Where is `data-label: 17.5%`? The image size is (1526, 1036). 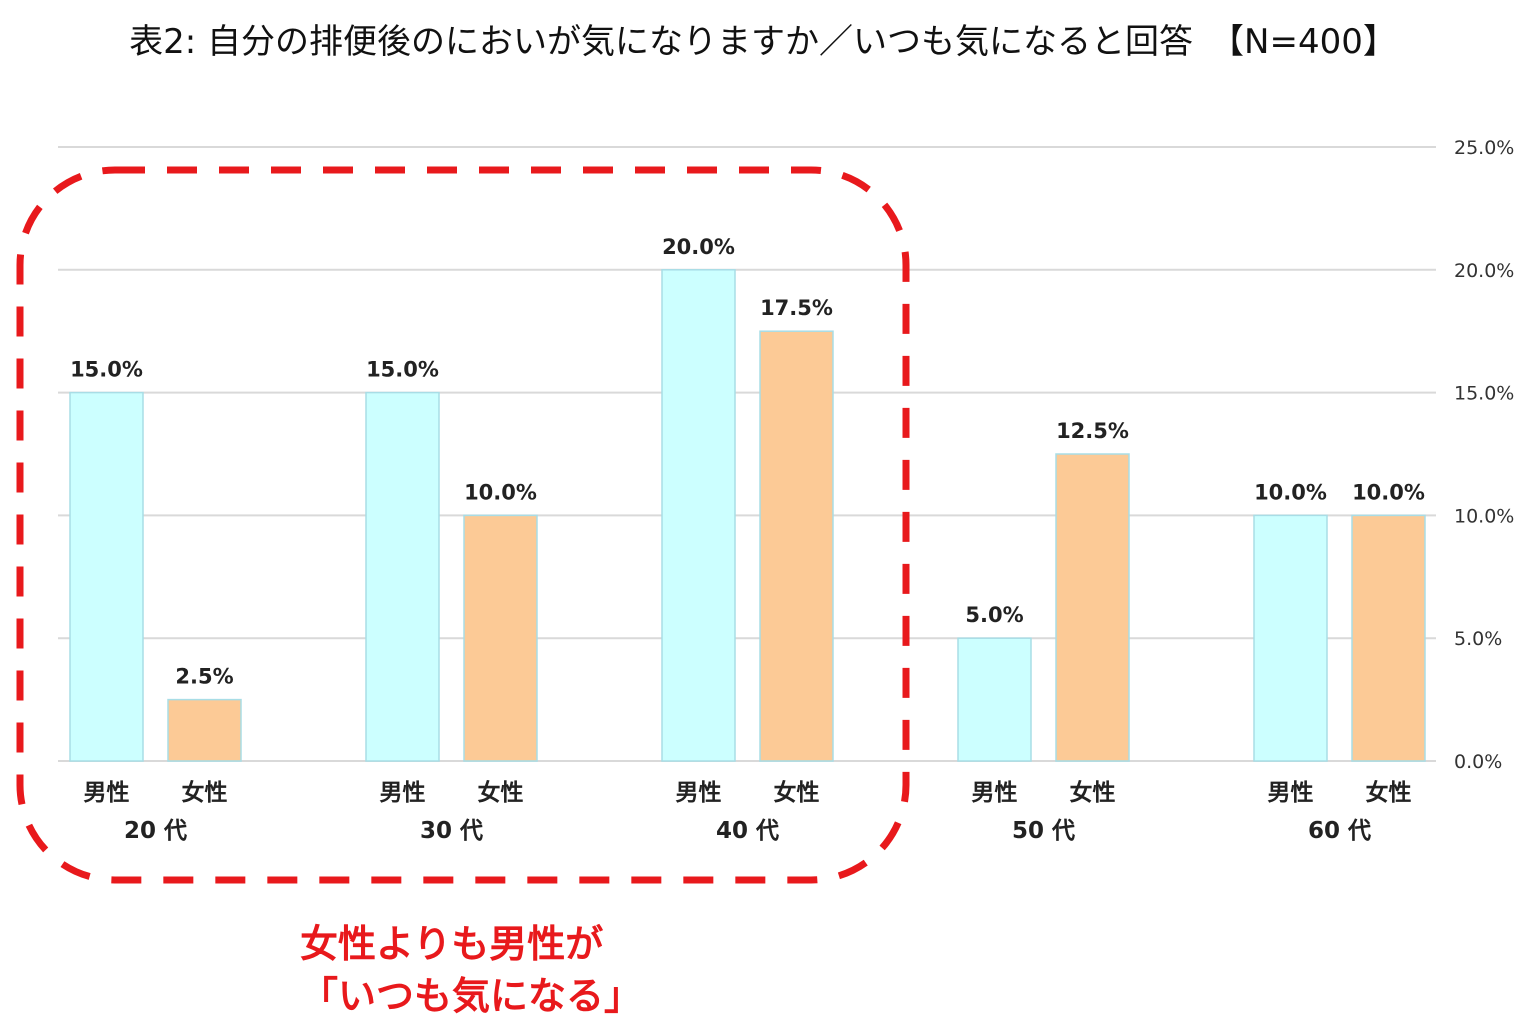 data-label: 17.5% is located at coordinates (796, 308).